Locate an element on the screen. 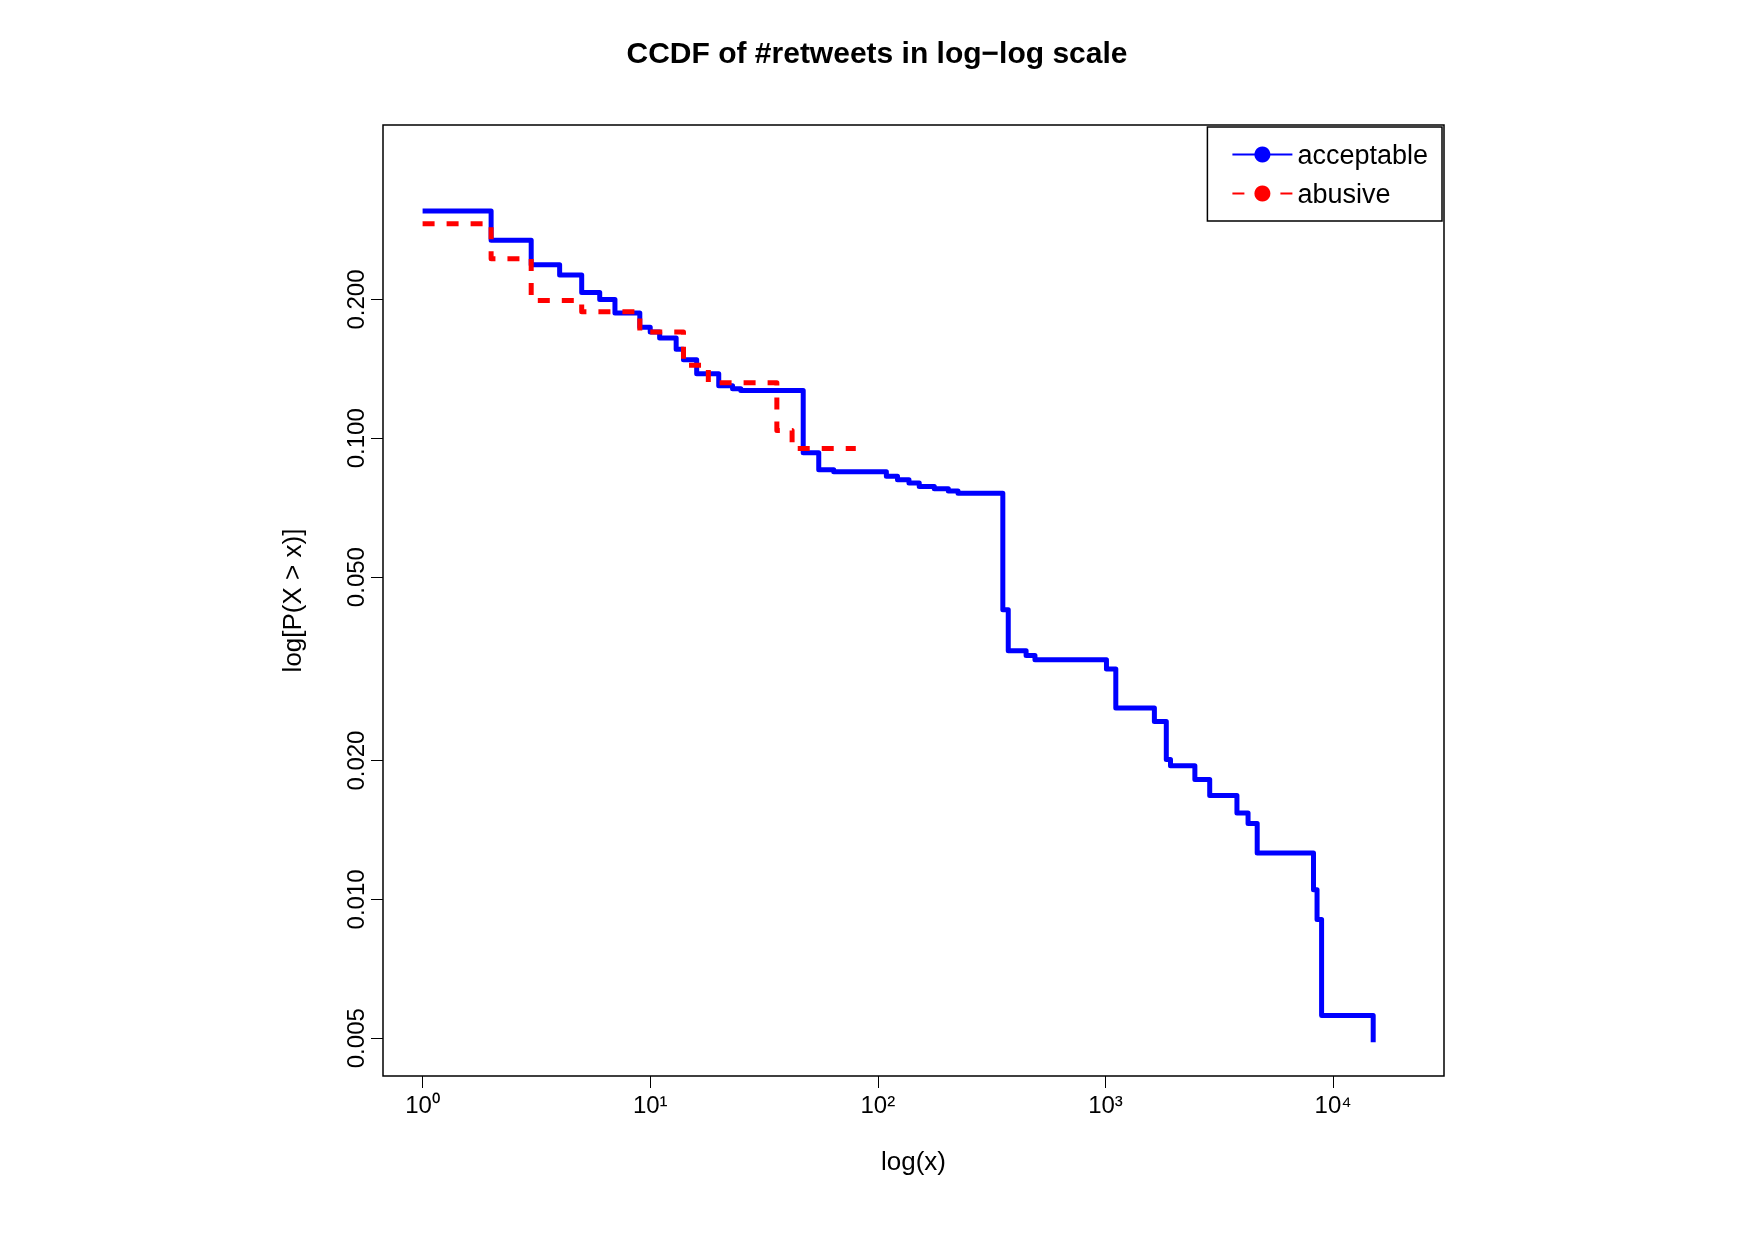 The width and height of the screenshot is (1754, 1241). y-tick-label: 0.020 is located at coordinates (355, 760).